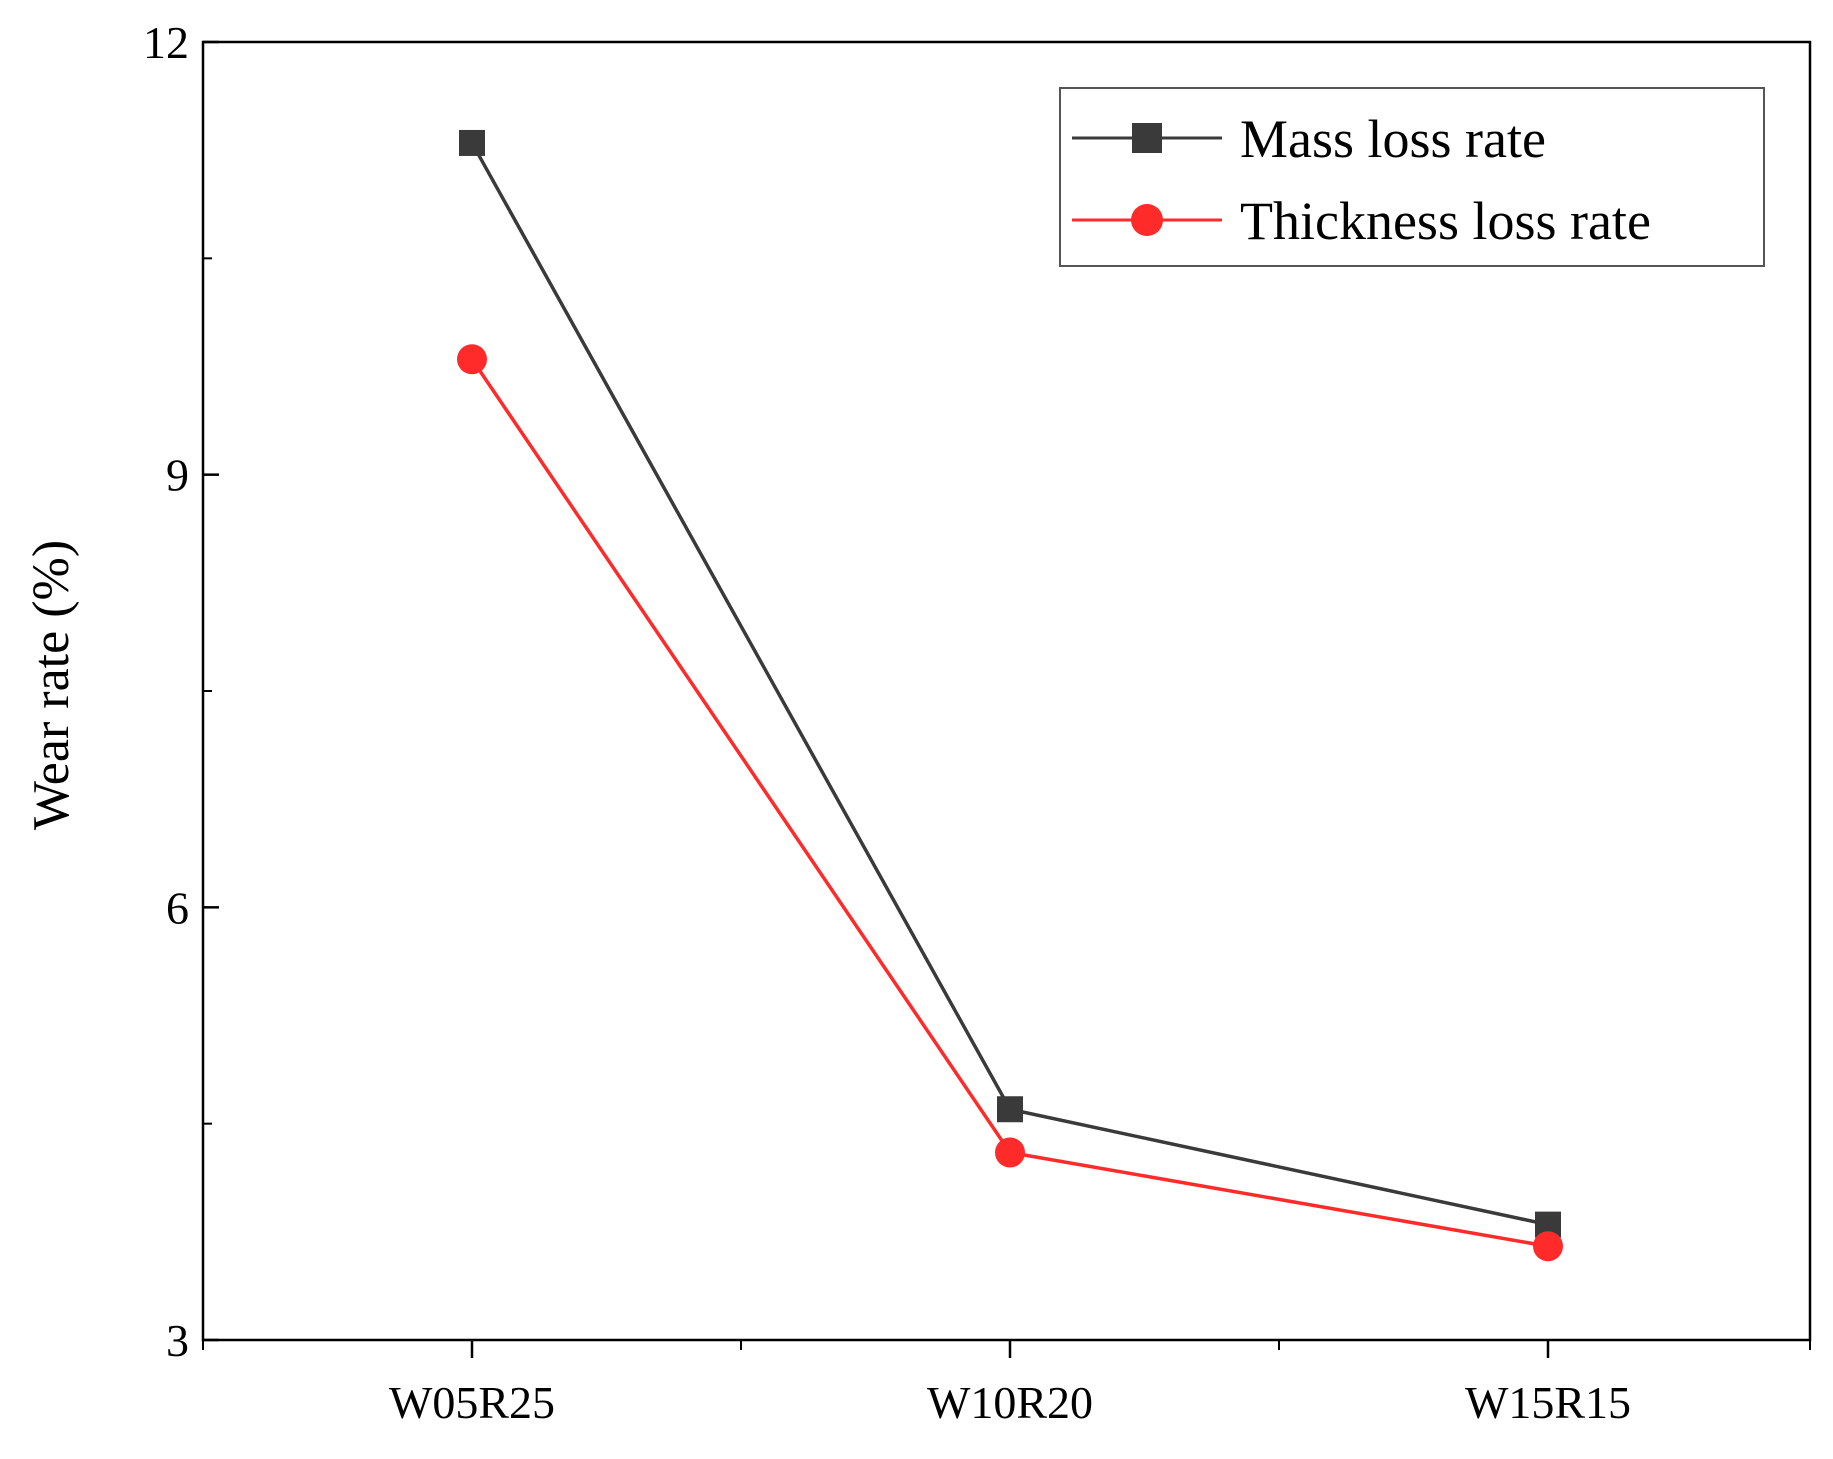 The width and height of the screenshot is (1833, 1459). I want to click on y-tick-label: 6, so click(177, 907).